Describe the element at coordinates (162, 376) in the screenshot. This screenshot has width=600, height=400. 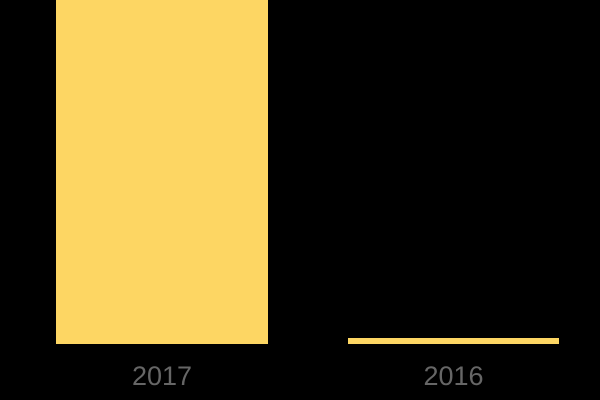
I see `x-axis-label-2017: 2017` at that location.